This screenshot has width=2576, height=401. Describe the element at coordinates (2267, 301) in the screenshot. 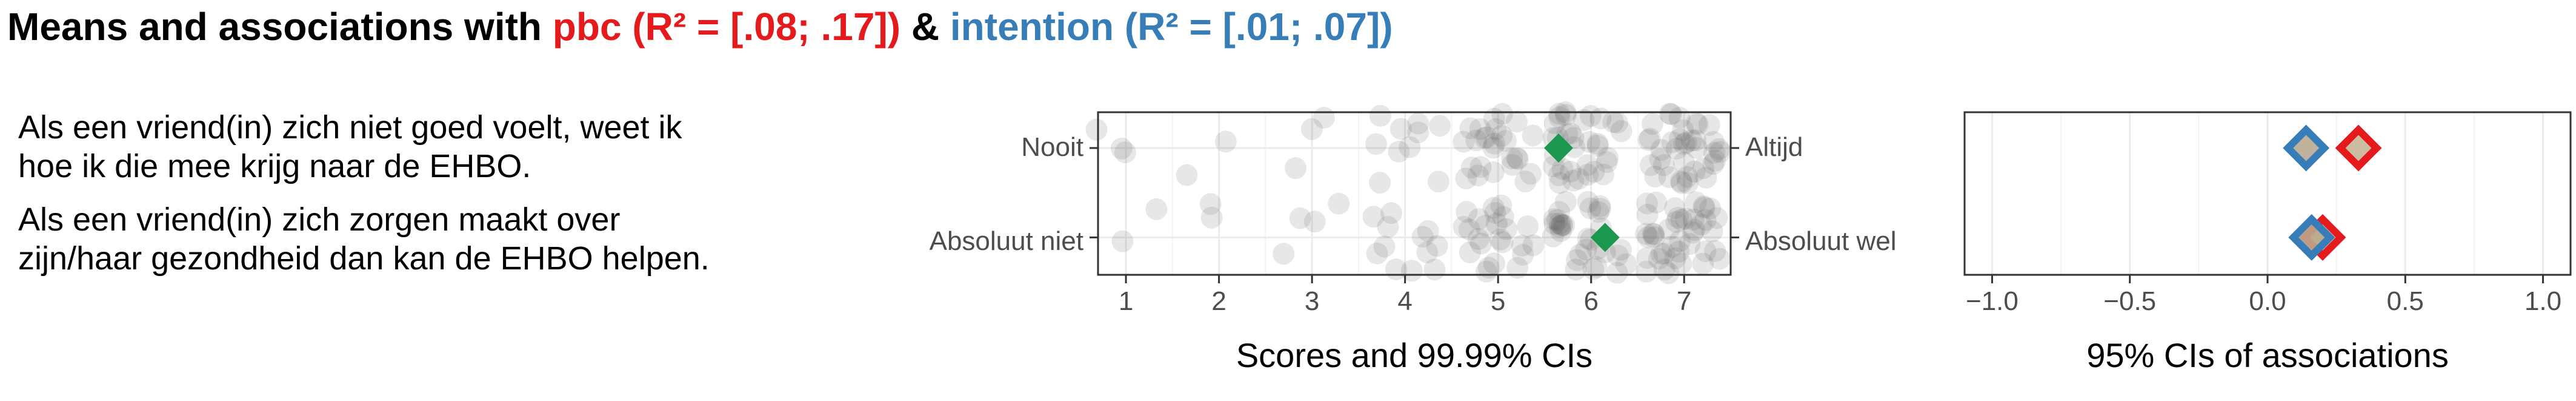

I see `associations-tick-label: 0.0` at that location.